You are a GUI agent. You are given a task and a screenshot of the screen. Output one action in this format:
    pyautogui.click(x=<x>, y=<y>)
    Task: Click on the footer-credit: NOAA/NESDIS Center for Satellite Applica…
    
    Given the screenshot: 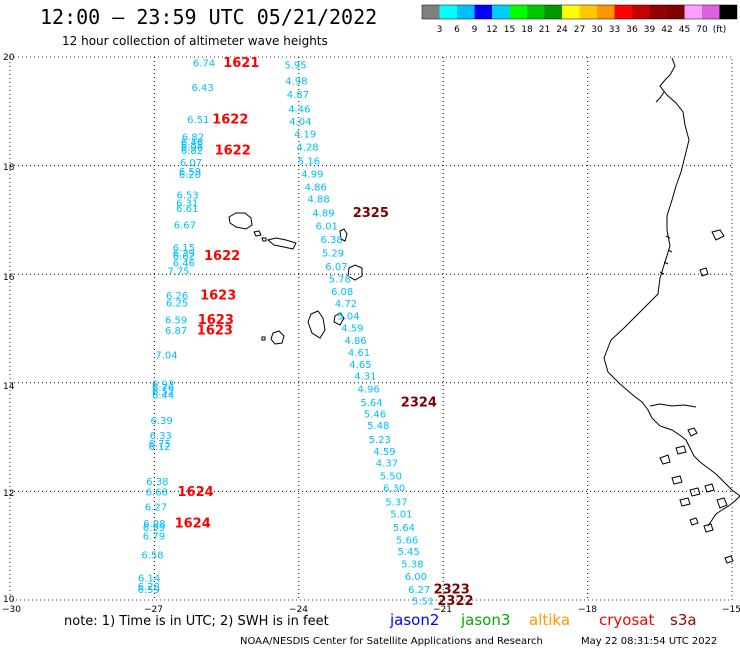 What is the action you would take?
    pyautogui.click(x=391, y=641)
    